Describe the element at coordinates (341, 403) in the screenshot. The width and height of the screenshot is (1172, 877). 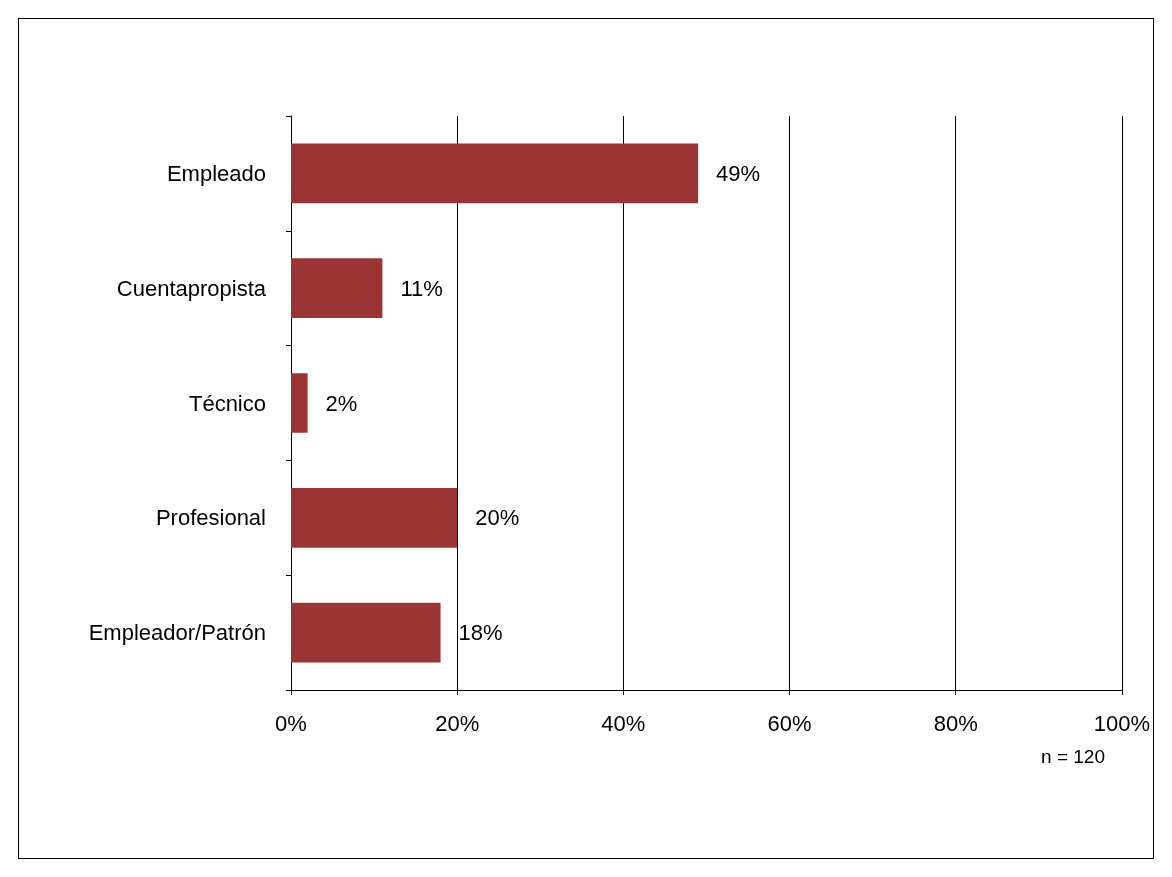
I see `data-label: 2%` at that location.